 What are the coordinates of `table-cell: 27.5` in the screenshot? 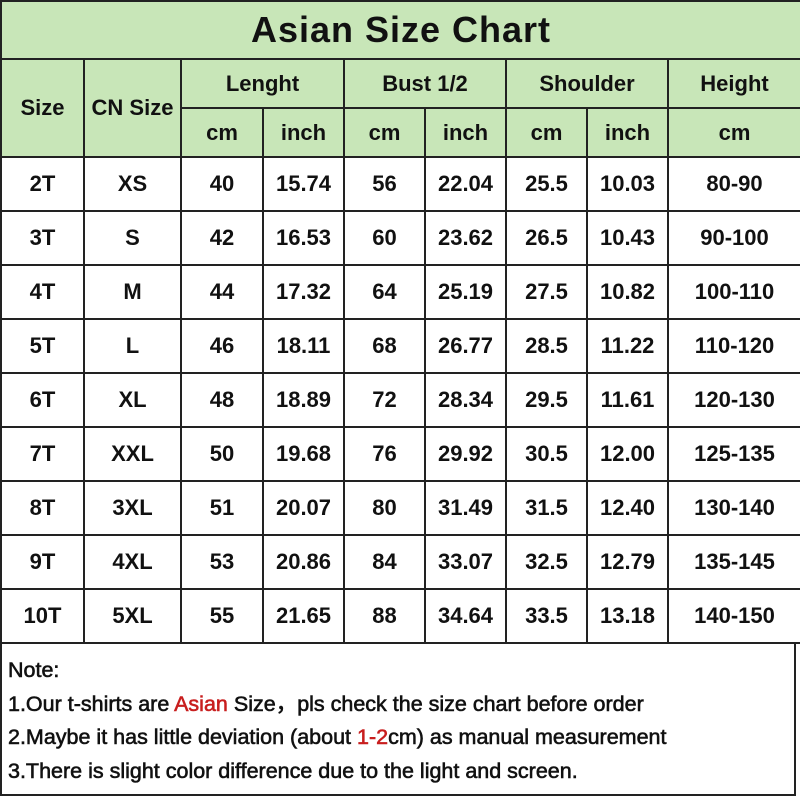 It's located at (546, 292).